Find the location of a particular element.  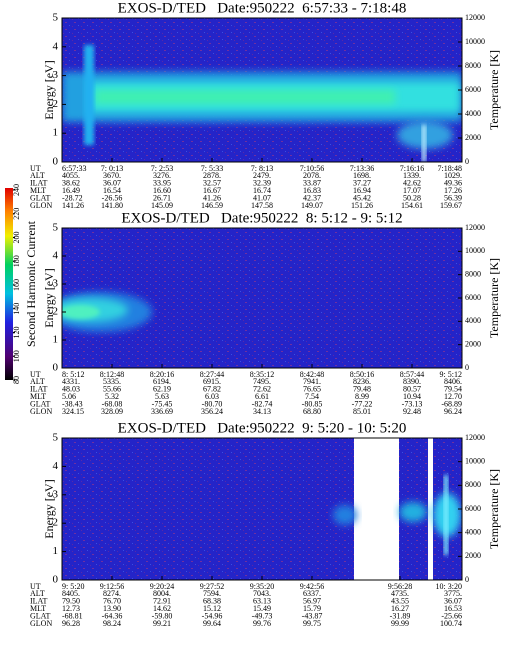

table-cell: 32.39 is located at coordinates (262, 183).